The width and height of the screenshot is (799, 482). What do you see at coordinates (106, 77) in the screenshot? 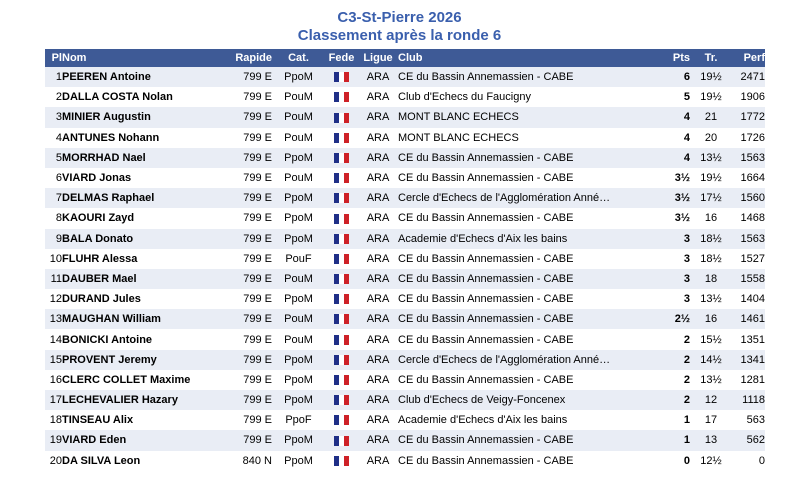
I see `player-name-cell: PEEREN Antoine` at bounding box center [106, 77].